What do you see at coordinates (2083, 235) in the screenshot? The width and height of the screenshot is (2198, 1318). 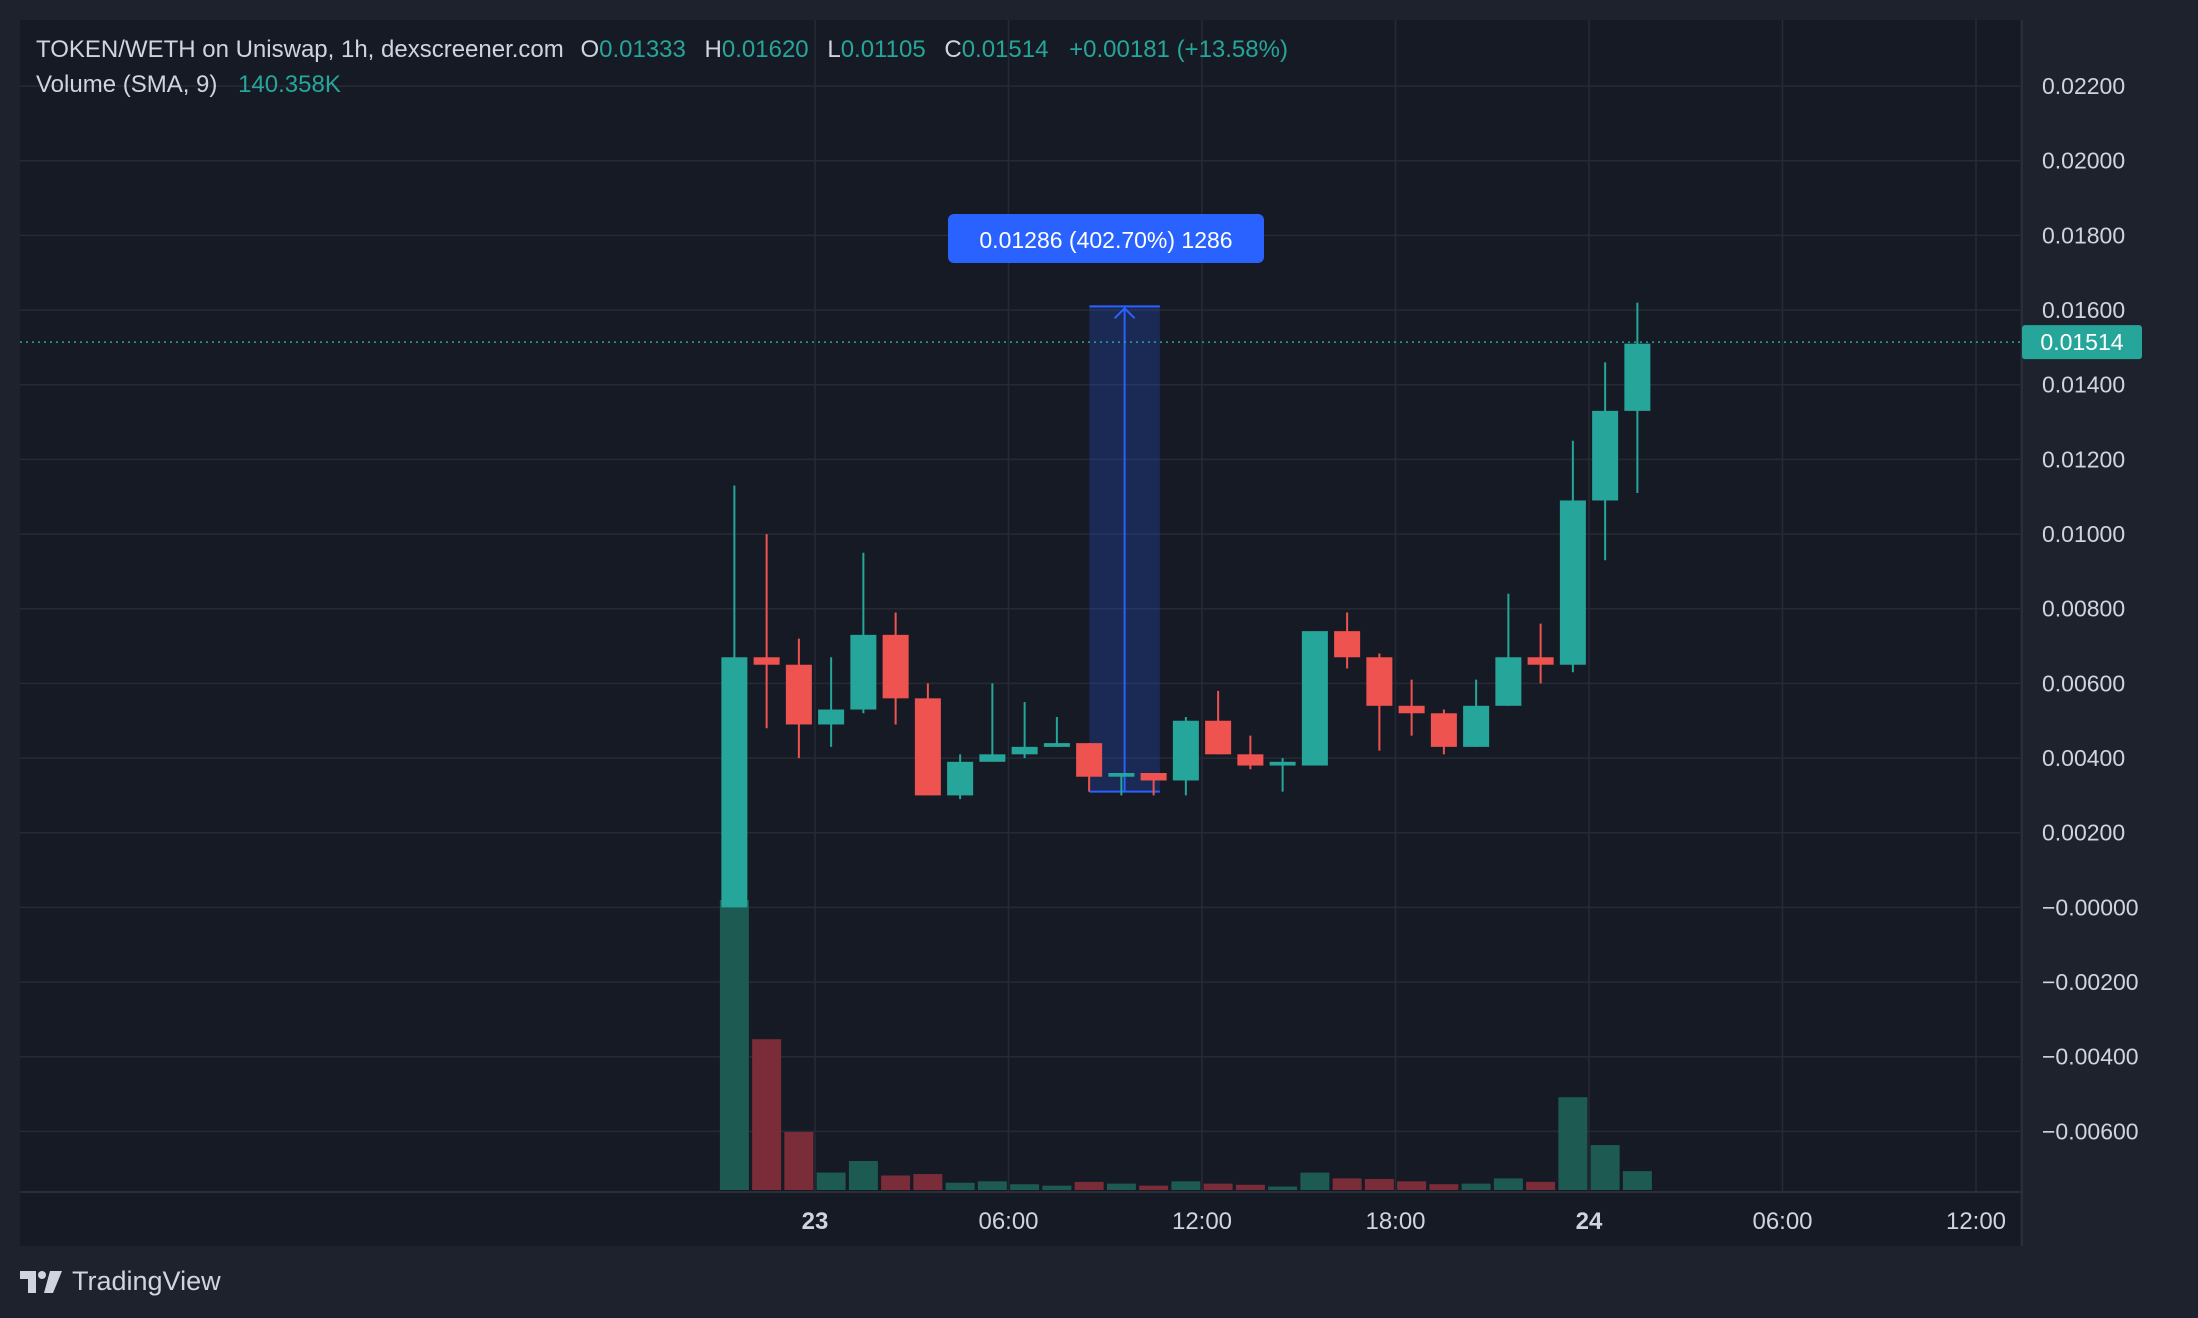 I see `y-tick-label: 0.01800` at bounding box center [2083, 235].